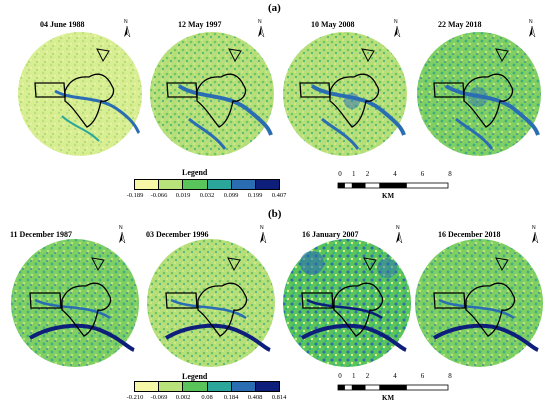 This screenshot has height=408, width=550. I want to click on panel-label-b: (b), so click(275, 214).